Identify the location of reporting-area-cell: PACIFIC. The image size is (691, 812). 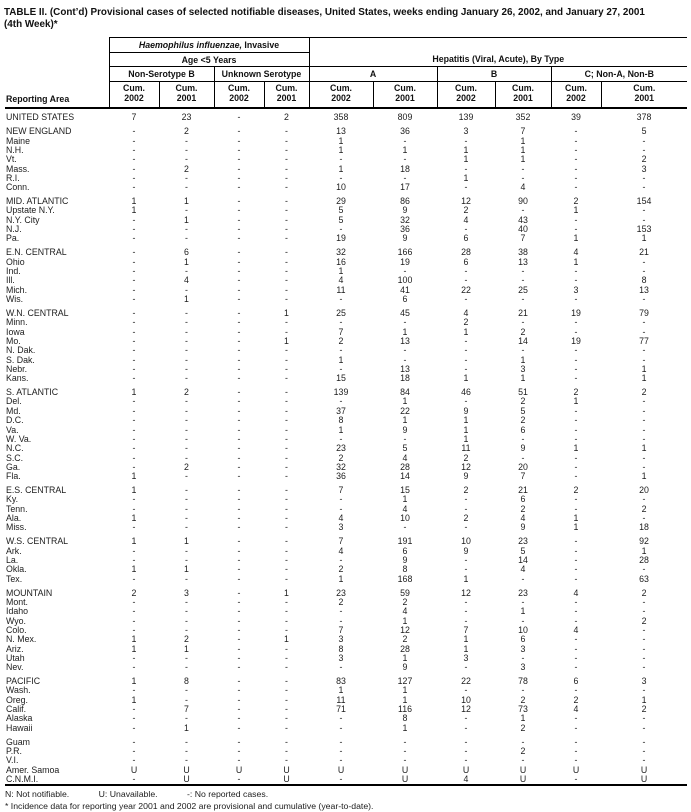
(23, 681).